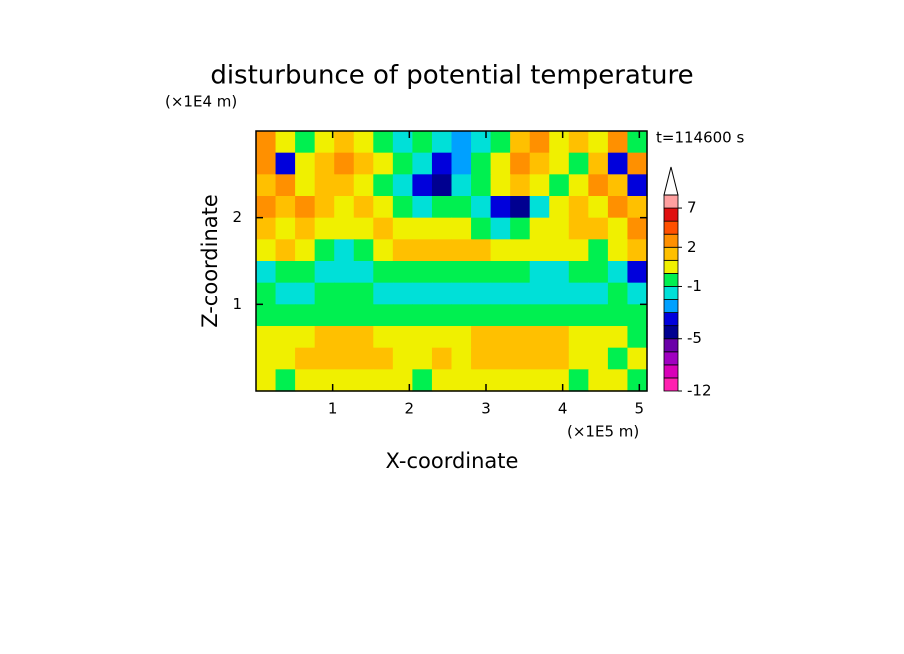 This screenshot has width=904, height=654. Describe the element at coordinates (333, 409) in the screenshot. I see `x-tick-label: 1` at that location.